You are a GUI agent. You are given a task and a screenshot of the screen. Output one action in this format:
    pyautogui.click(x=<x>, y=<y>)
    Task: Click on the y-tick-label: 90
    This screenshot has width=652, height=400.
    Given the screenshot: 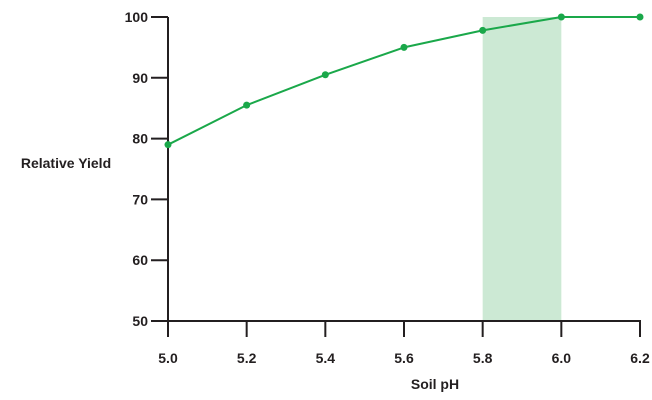 What is the action you would take?
    pyautogui.click(x=140, y=78)
    